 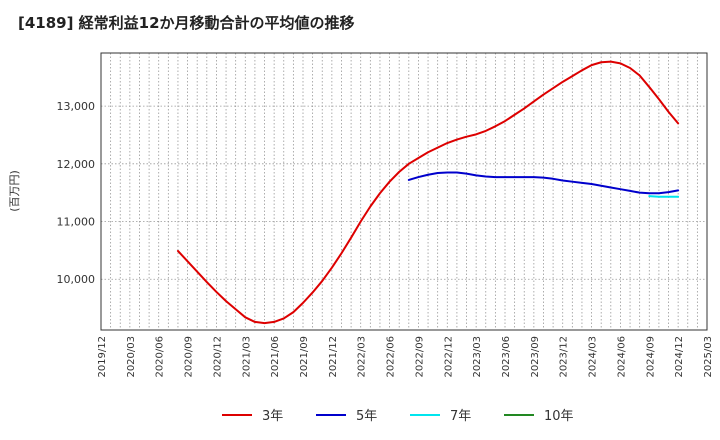 I want to click on y-axis-ticks: 10,000 11,000 12,000 13,000, so click(x=76, y=193).